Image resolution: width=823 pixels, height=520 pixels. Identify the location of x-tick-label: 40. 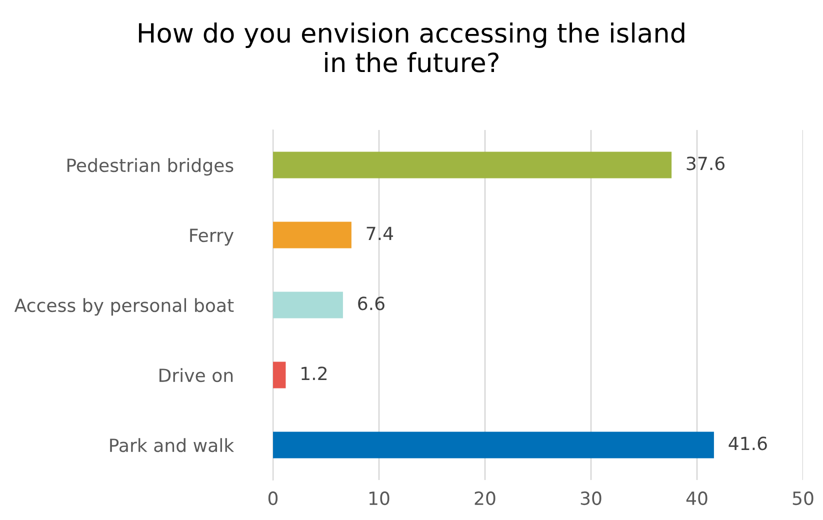
(697, 498).